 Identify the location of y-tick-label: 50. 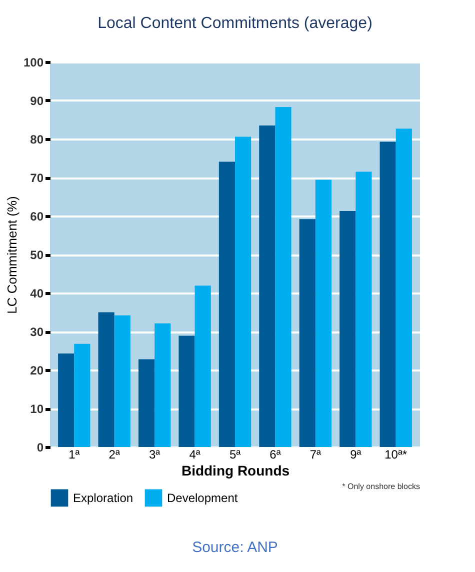
(37, 255).